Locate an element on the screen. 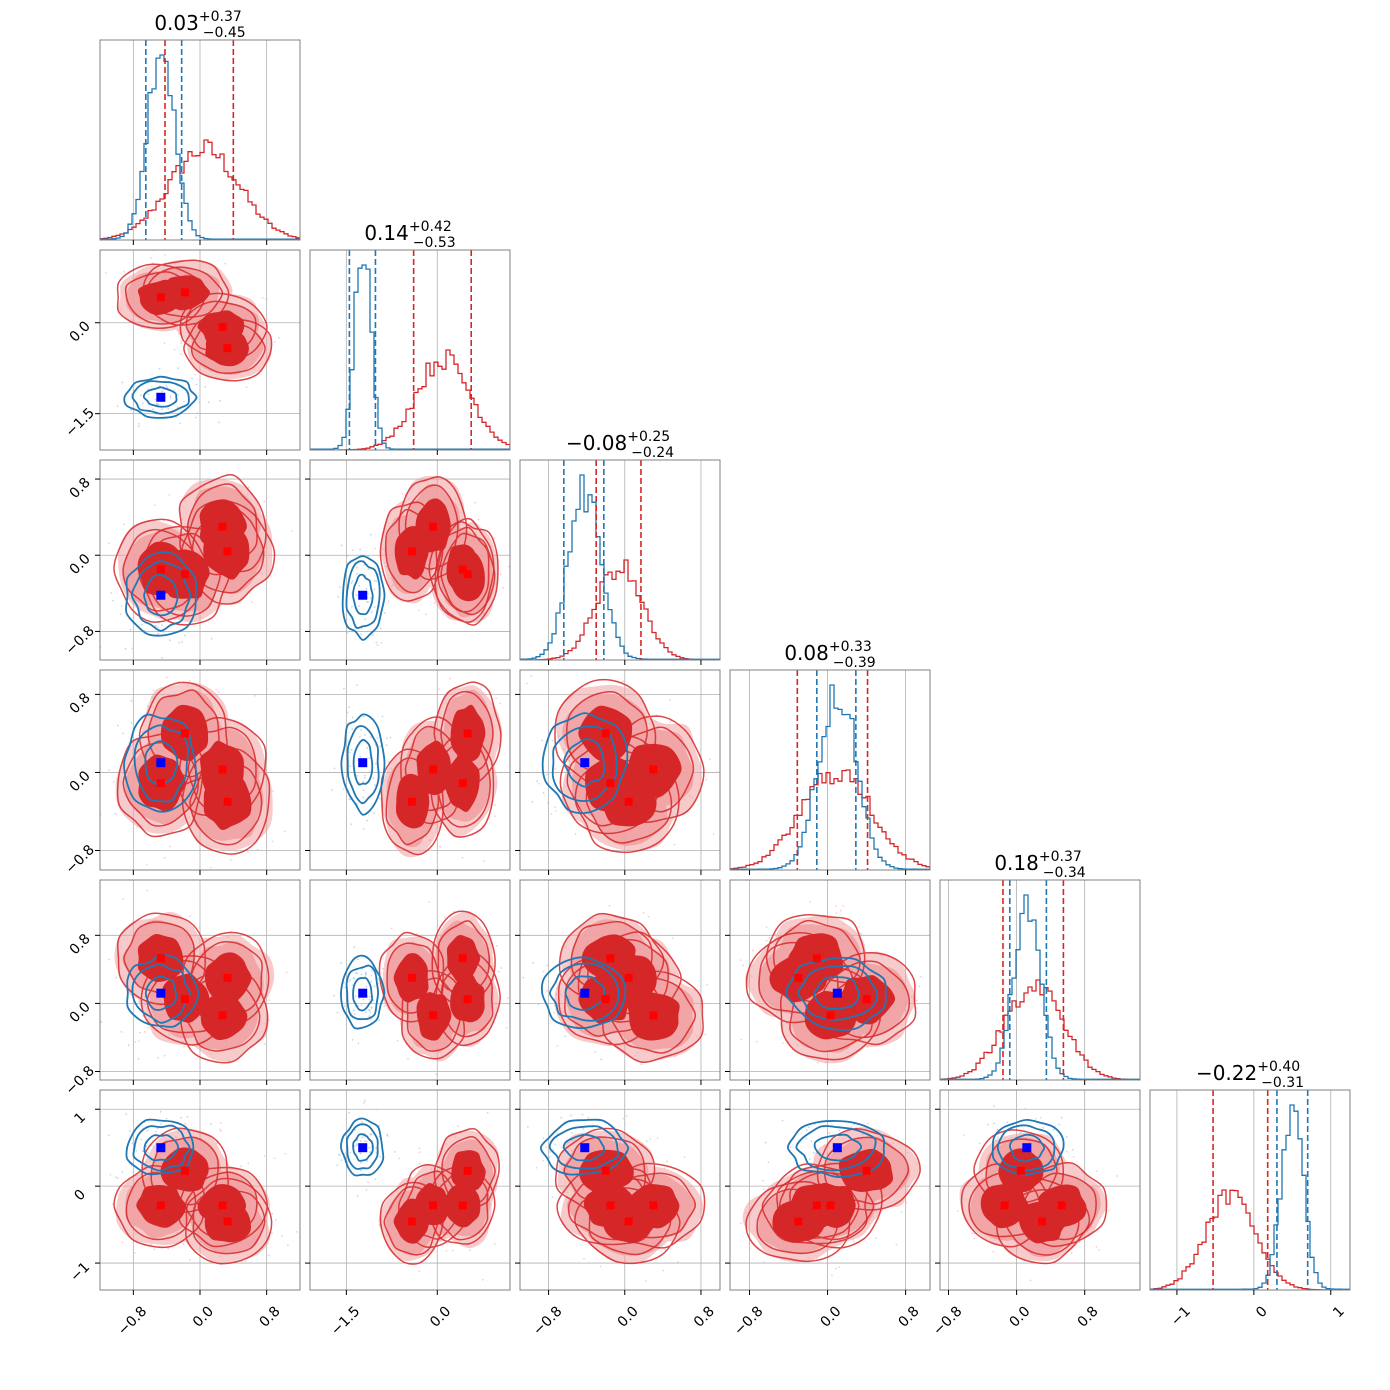  x-tick-label: −0.8 is located at coordinates (547, 1321).